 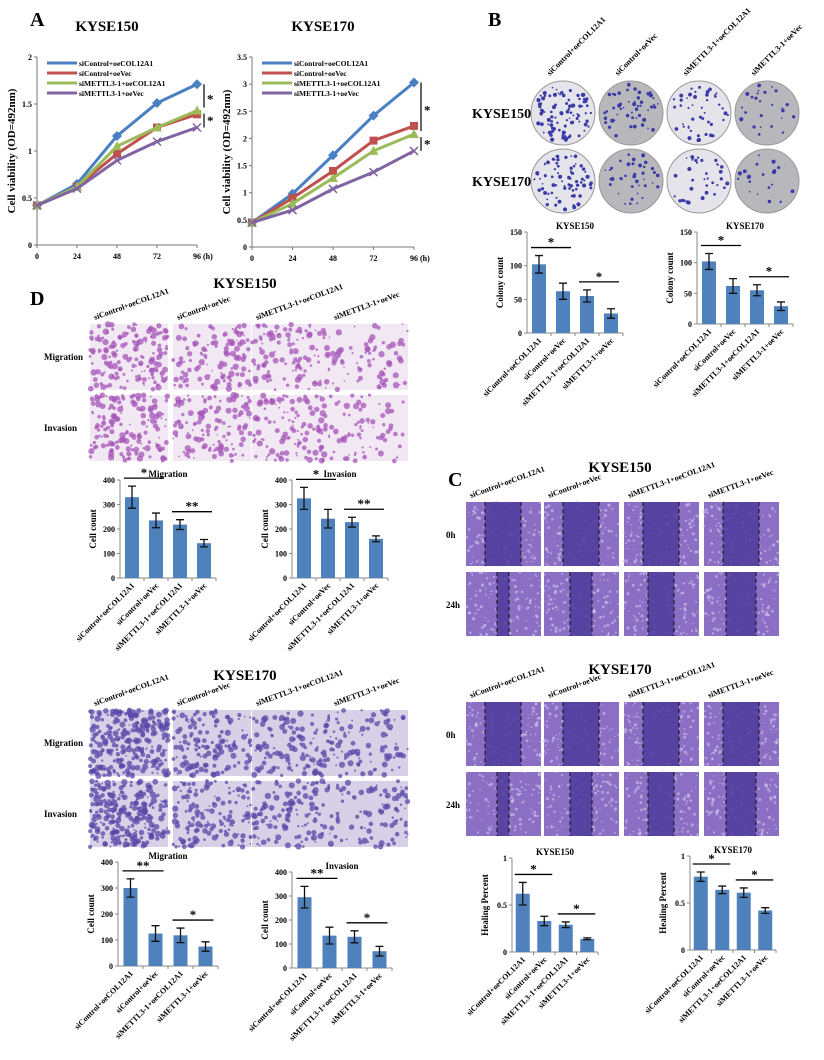 What do you see at coordinates (63, 357) in the screenshot?
I see `row-label: Migration` at bounding box center [63, 357].